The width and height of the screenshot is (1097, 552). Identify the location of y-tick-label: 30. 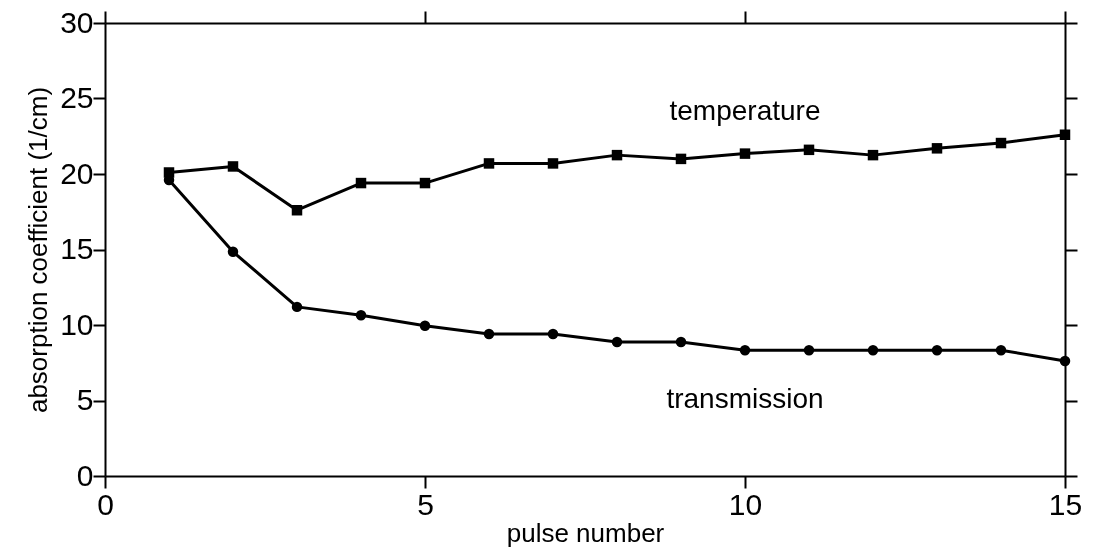
(77, 22).